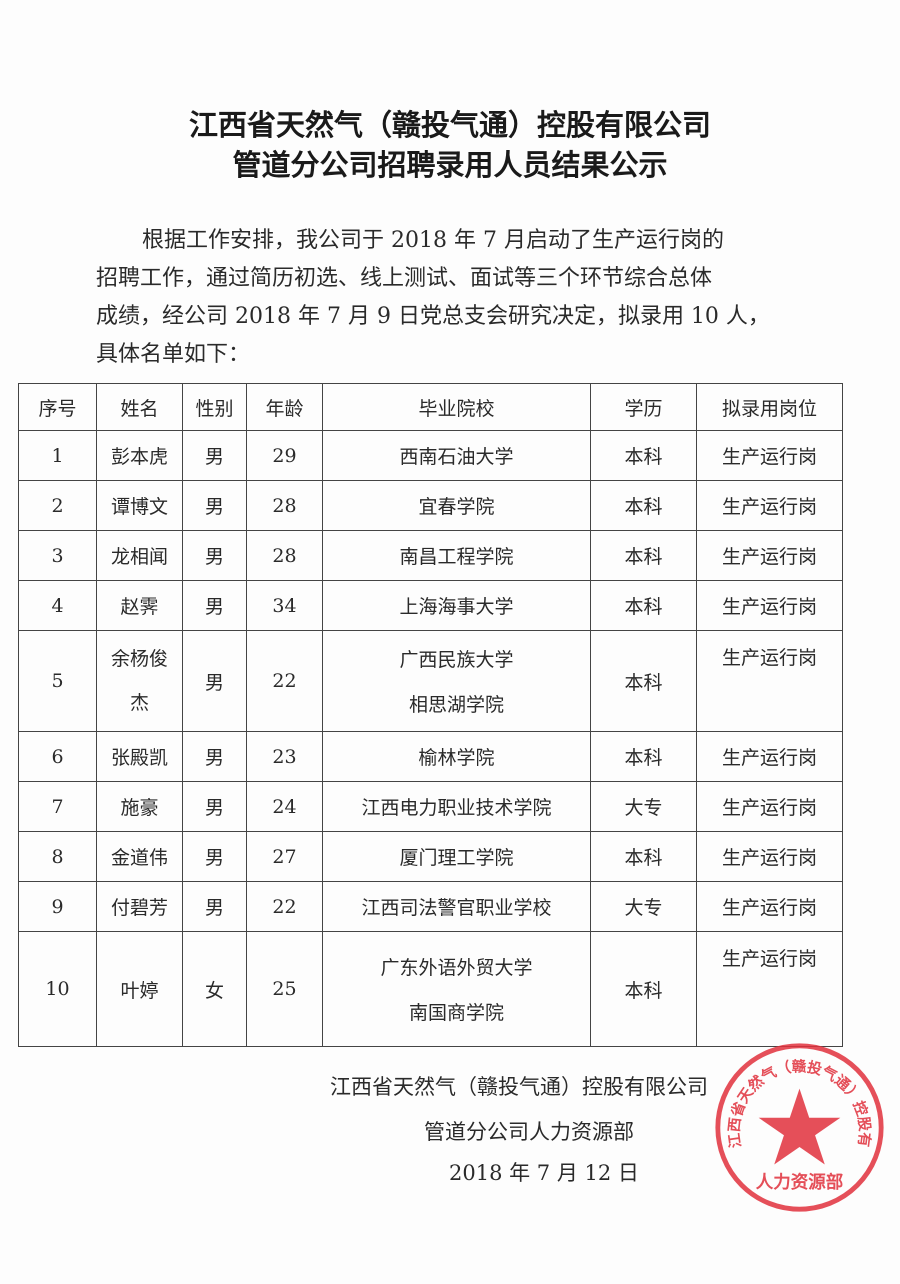 The width and height of the screenshot is (900, 1284). What do you see at coordinates (284, 407) in the screenshot?
I see `header-age: 年龄` at bounding box center [284, 407].